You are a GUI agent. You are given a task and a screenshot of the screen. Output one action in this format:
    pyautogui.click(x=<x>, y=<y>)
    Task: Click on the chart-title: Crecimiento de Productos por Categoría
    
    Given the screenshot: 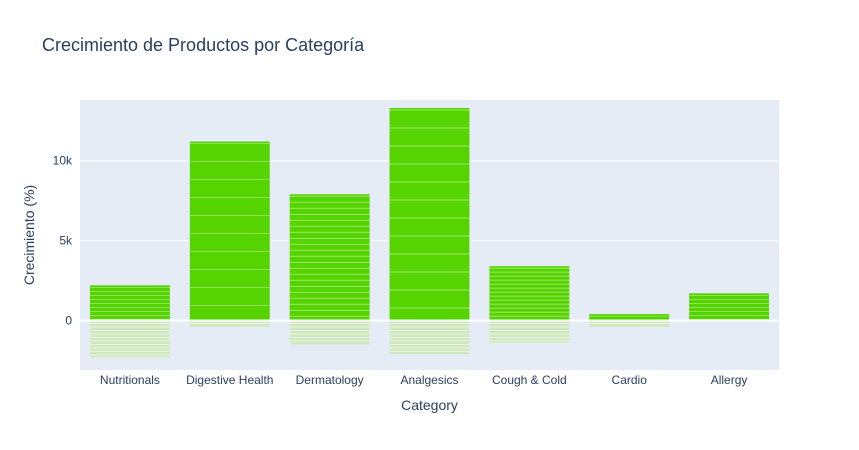 What is the action you would take?
    pyautogui.click(x=203, y=45)
    